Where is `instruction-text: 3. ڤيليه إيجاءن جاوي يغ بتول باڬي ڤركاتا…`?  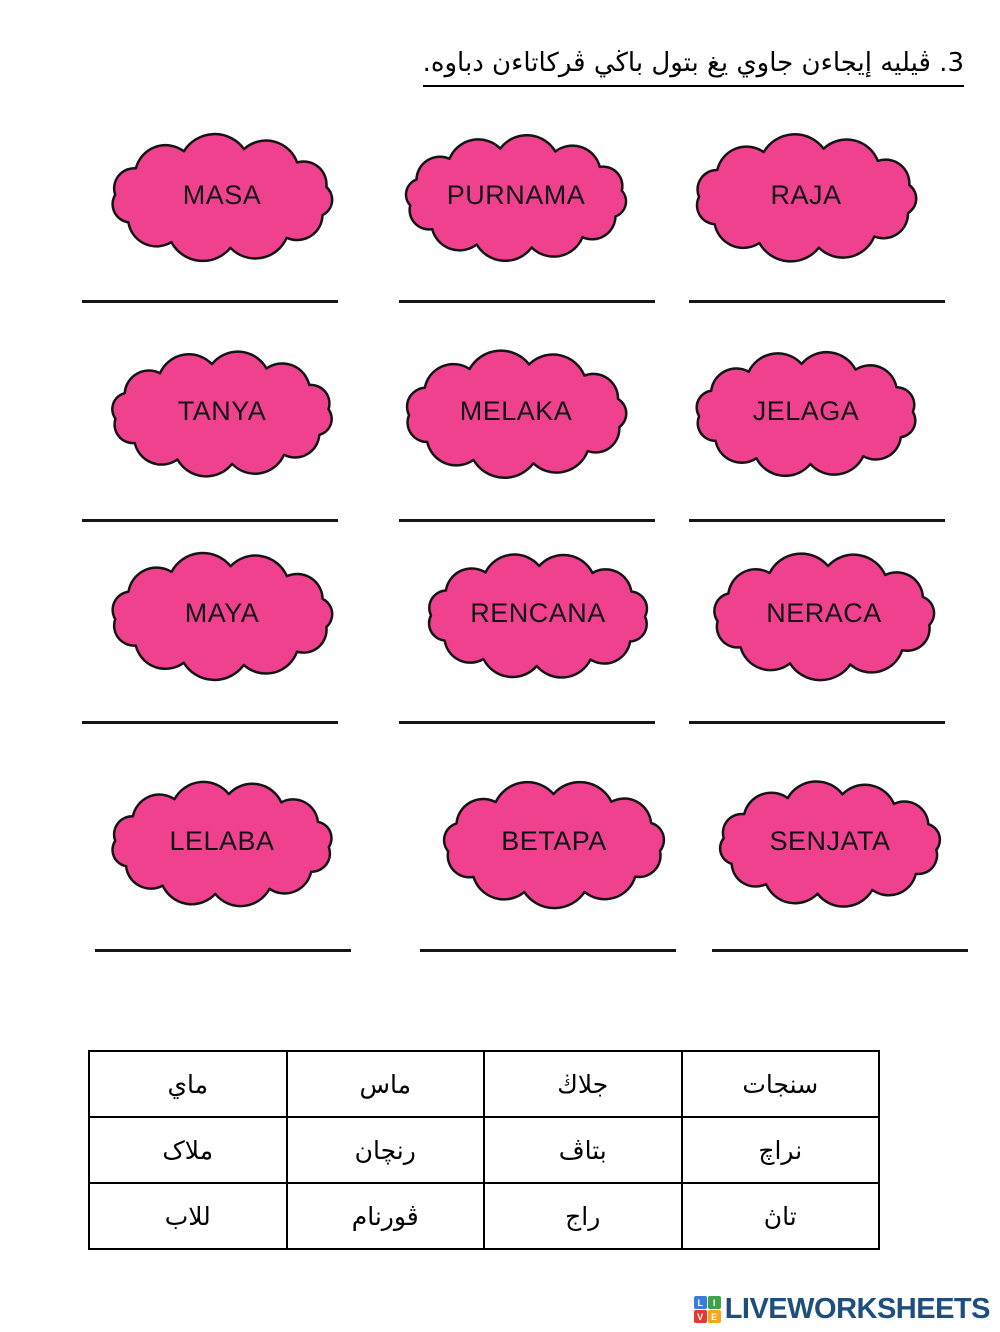 instruction-text: 3. ڤيليه إيجاءن جاوي يغ بتول باڬي ڤركاتا… is located at coordinates (693, 65).